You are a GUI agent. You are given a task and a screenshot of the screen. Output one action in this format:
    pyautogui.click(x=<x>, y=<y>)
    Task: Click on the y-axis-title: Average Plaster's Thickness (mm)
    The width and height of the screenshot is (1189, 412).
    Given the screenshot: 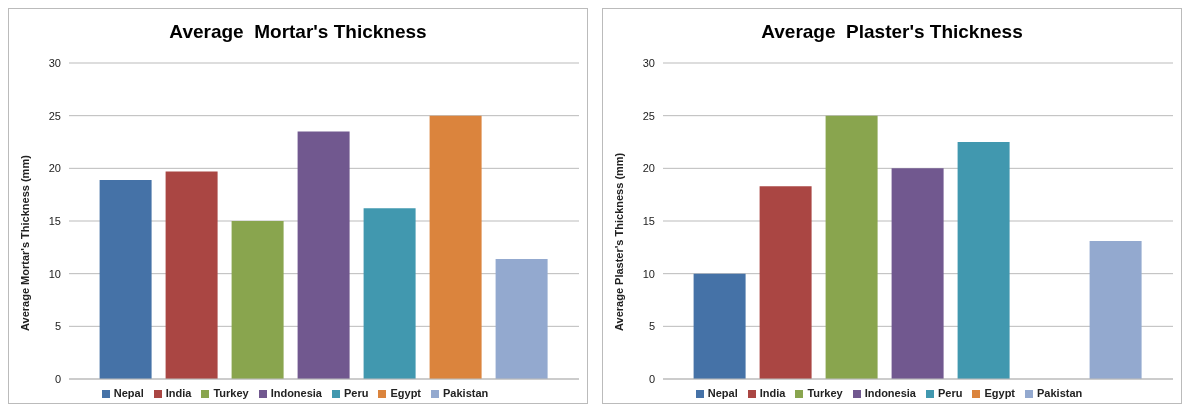 What is the action you would take?
    pyautogui.click(x=618, y=241)
    